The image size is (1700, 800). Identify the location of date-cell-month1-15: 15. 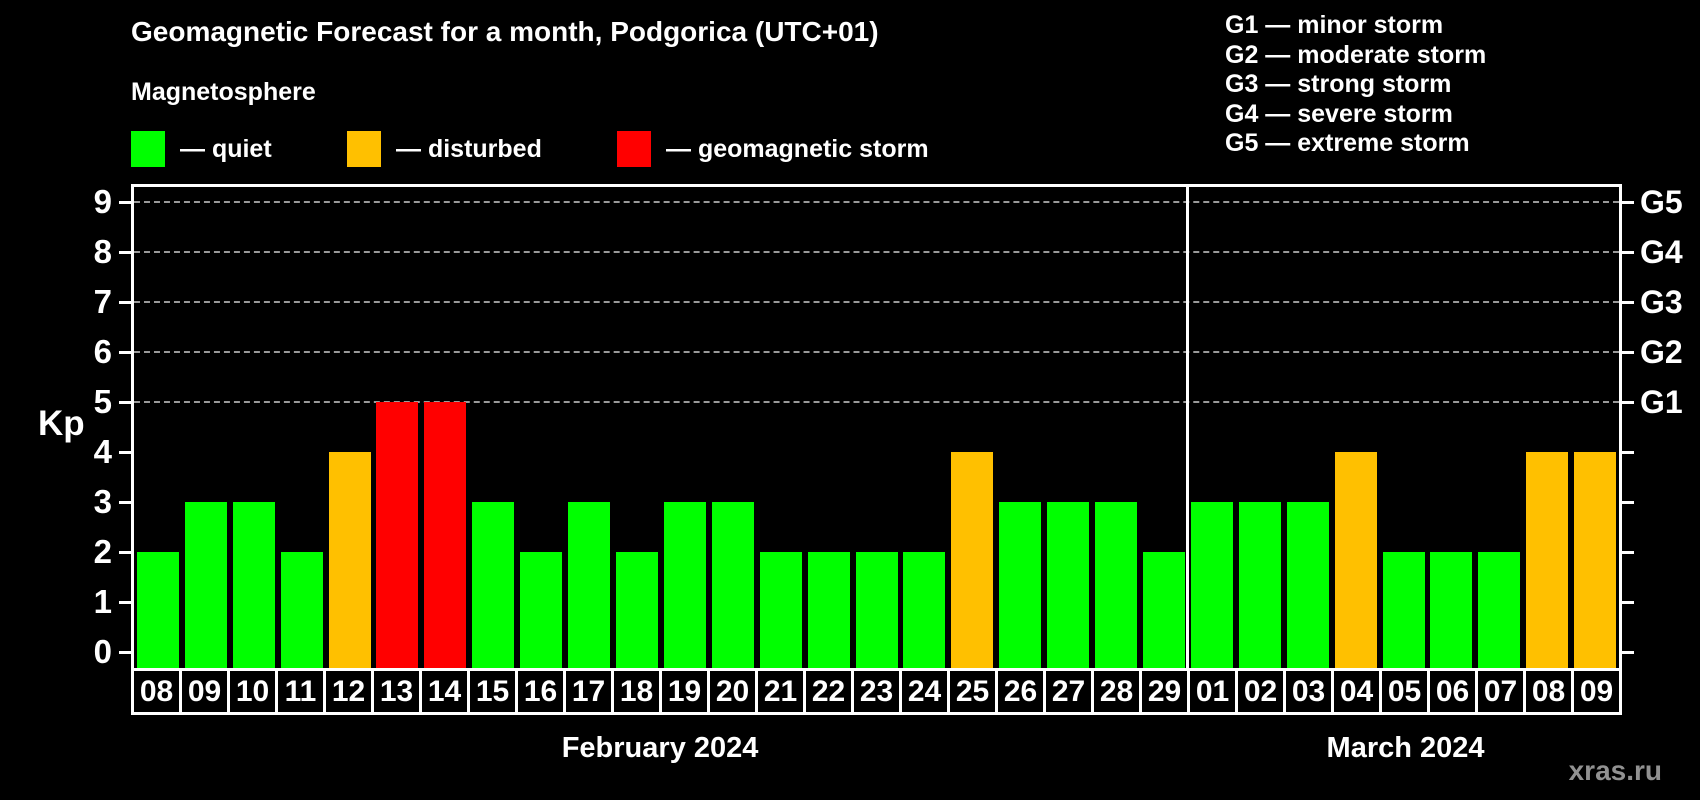
(491, 691).